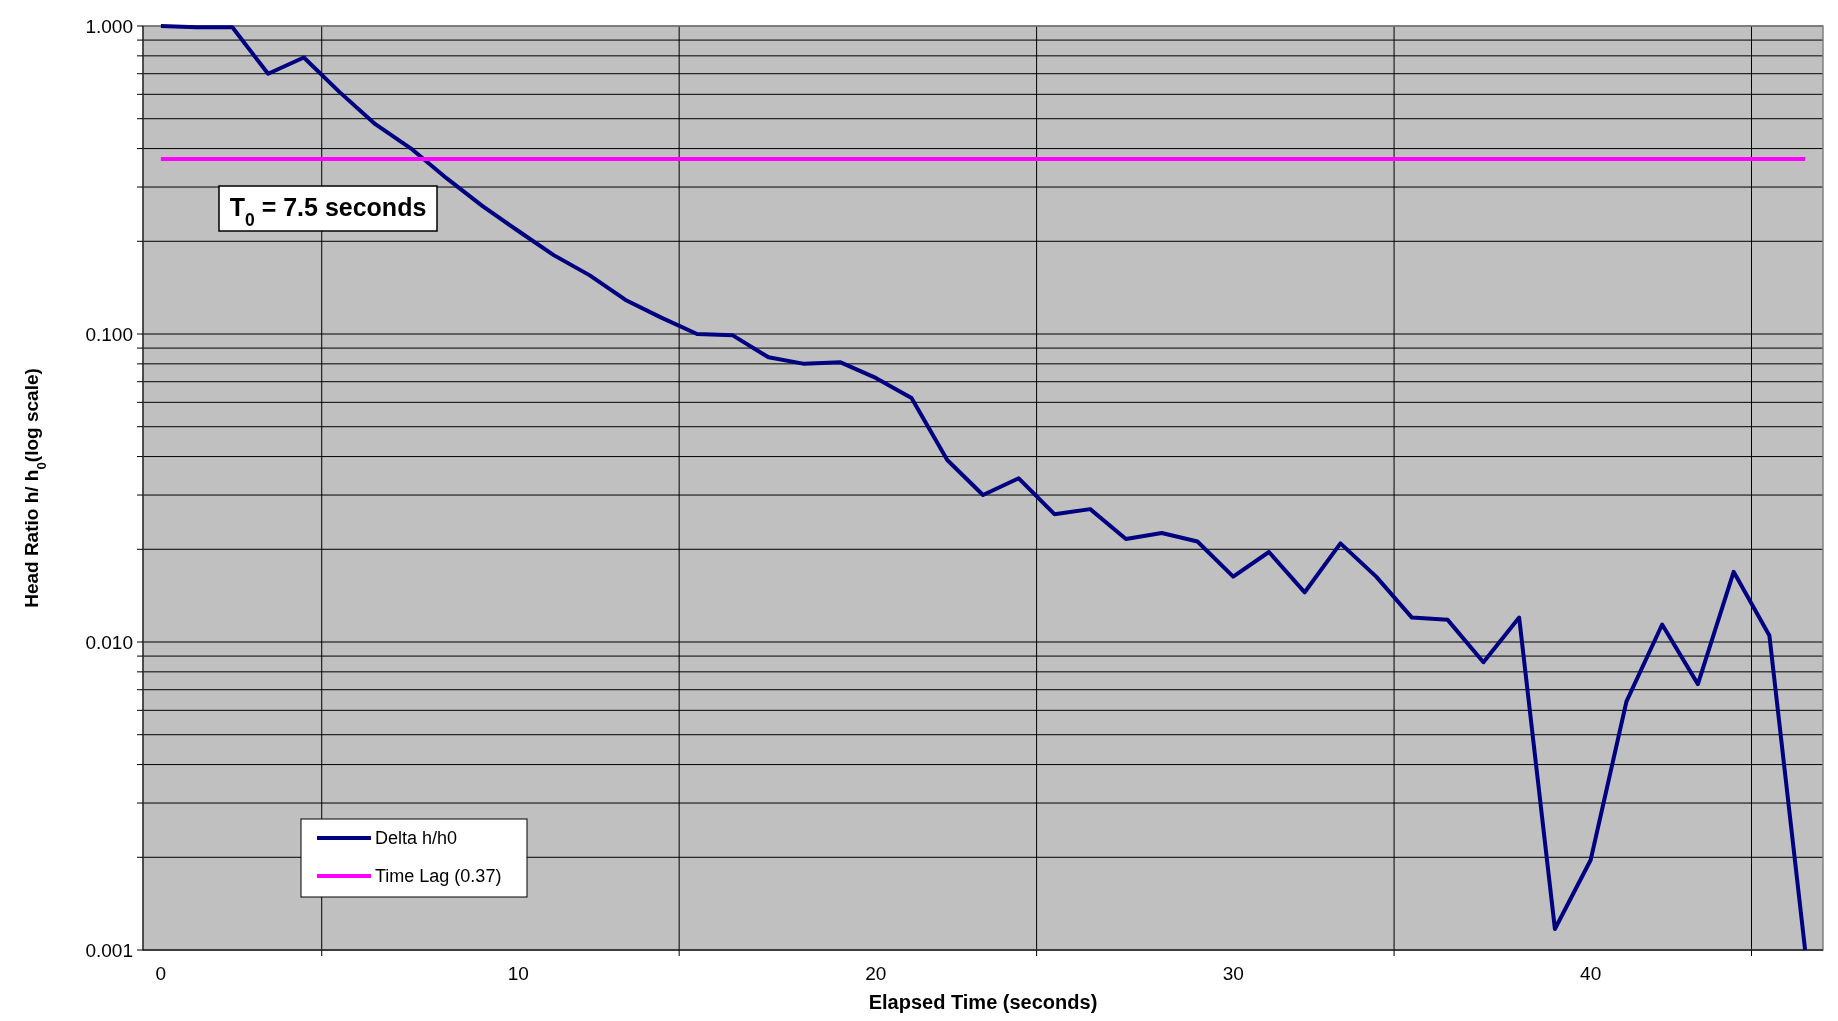 The height and width of the screenshot is (1021, 1838). What do you see at coordinates (983, 1002) in the screenshot?
I see `x-axis-title: Elapsed Time (seconds)` at bounding box center [983, 1002].